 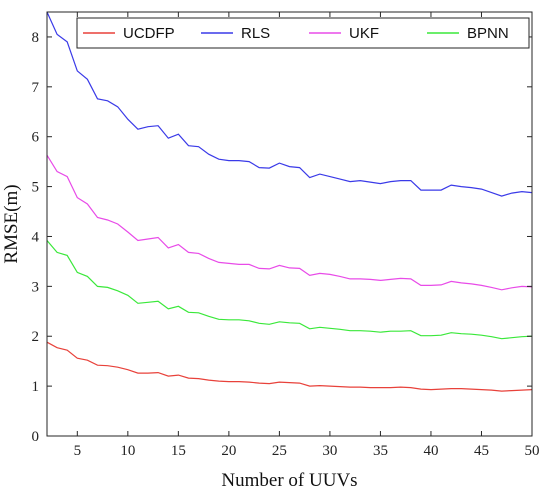 I want to click on x-tick-label: 40, so click(x=430, y=451).